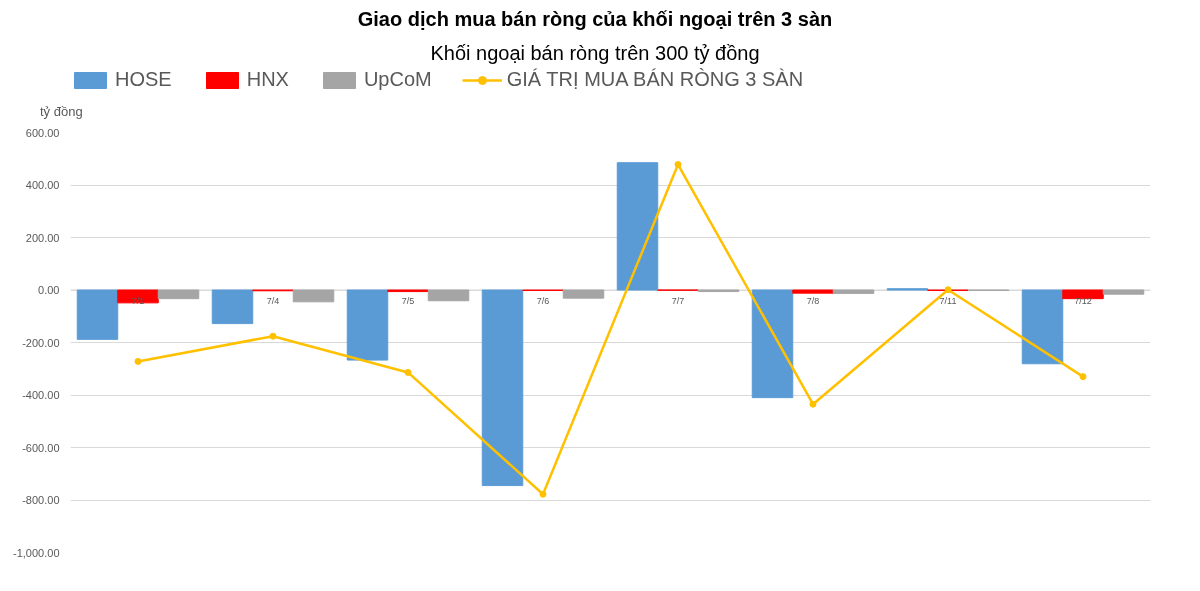 Image resolution: width=1200 pixels, height=591 pixels. Describe the element at coordinates (42, 237) in the screenshot. I see `y-tick-label: 200.00` at that location.